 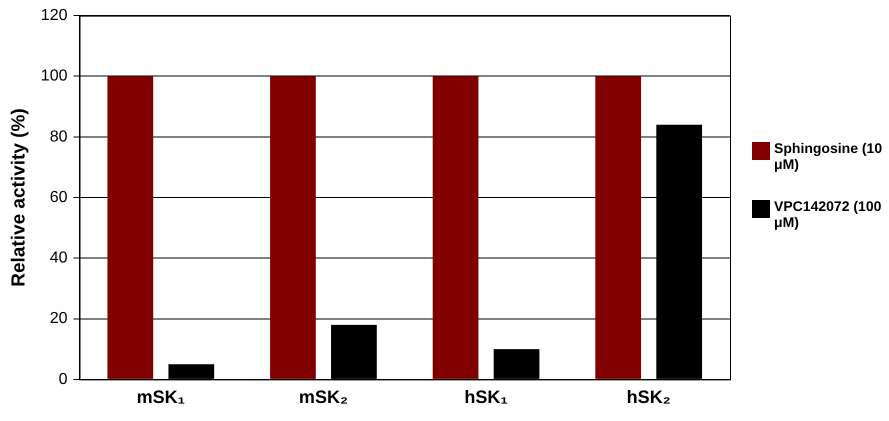 I want to click on x-tick-label: mSK₂, so click(x=323, y=397).